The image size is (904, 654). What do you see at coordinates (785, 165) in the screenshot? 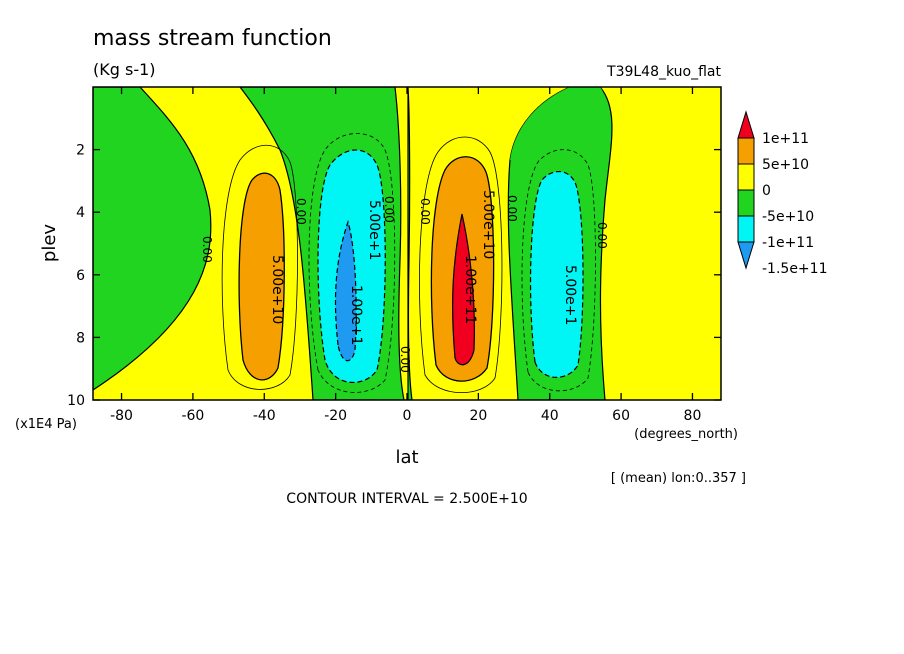
I see `colorbar-label: 5e+10` at bounding box center [785, 165].